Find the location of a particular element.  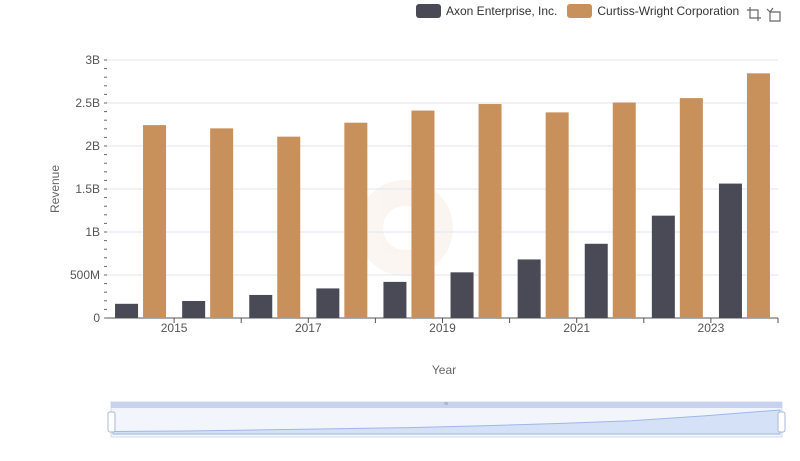

legend-swatch-axon is located at coordinates (428, 11).